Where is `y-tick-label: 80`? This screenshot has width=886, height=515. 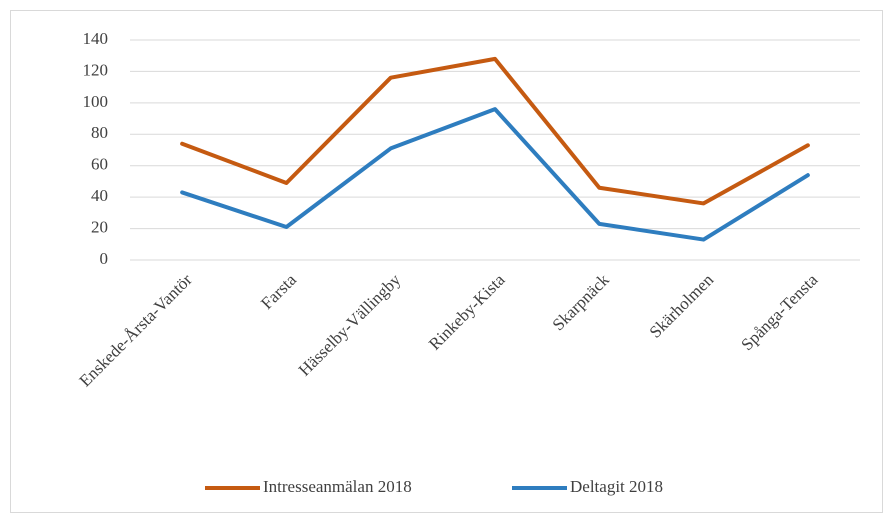 y-tick-label: 80 is located at coordinates (99, 132).